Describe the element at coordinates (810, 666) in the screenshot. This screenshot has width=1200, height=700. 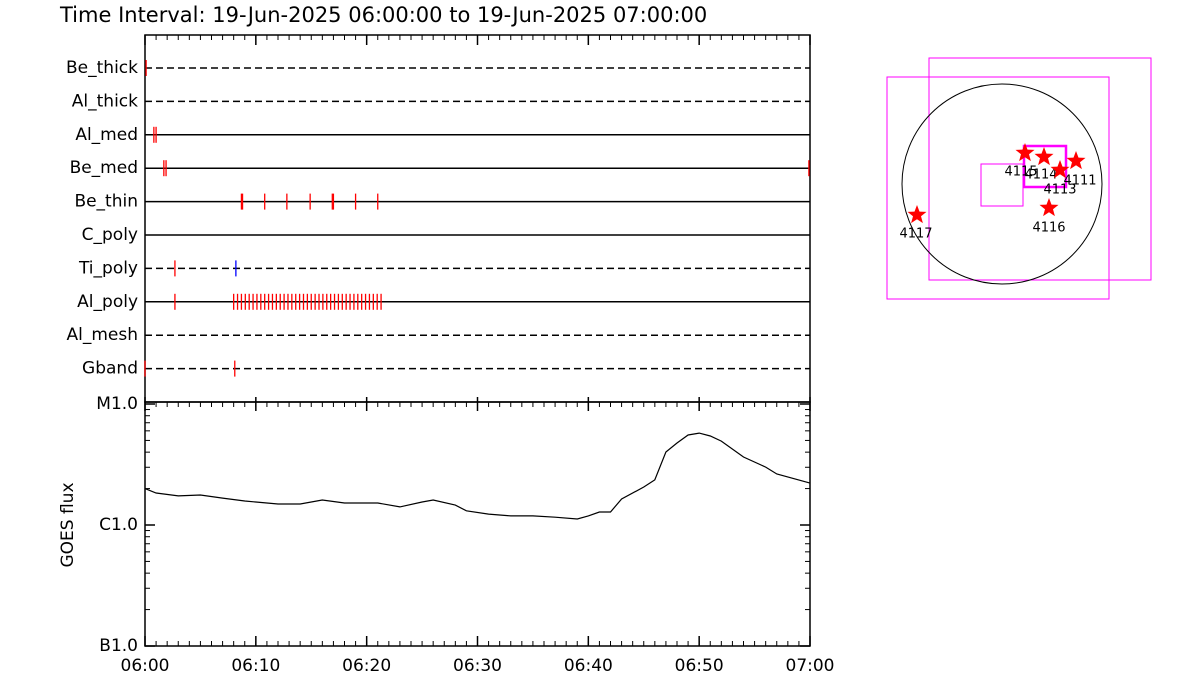
I see `x-tick-label: 07:00` at that location.